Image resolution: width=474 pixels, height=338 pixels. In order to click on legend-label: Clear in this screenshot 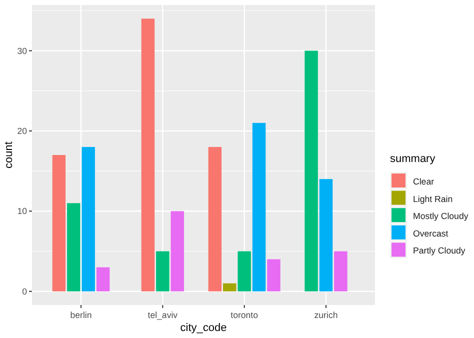, I will do `click(423, 181)`.